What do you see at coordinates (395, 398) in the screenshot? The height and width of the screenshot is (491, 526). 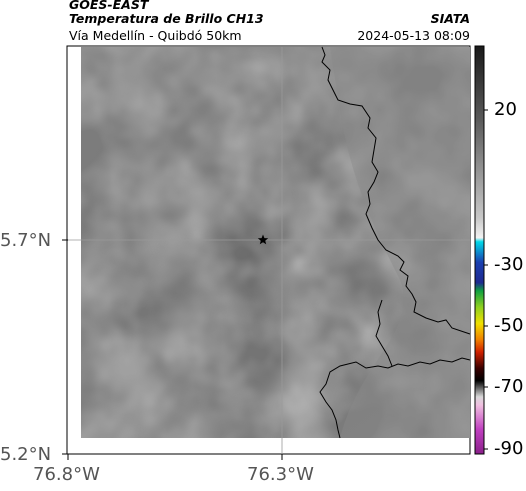 I see `boundary-line-south` at bounding box center [395, 398].